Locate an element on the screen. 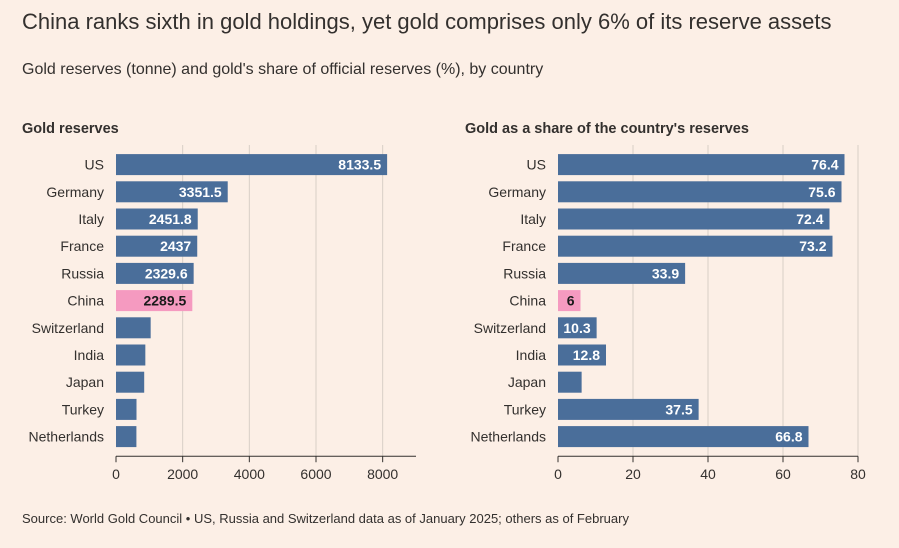 Image resolution: width=899 pixels, height=548 pixels. share-x-tick-label: 20 is located at coordinates (633, 474).